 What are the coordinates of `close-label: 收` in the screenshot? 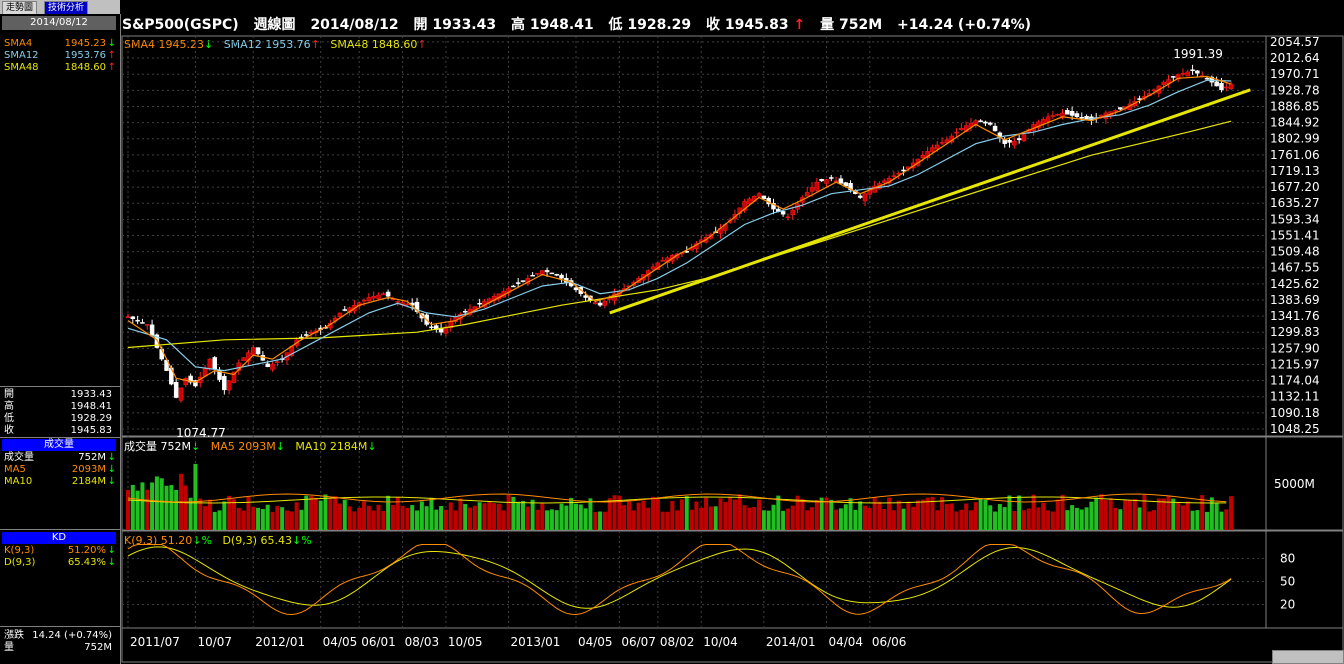 It's located at (9, 430).